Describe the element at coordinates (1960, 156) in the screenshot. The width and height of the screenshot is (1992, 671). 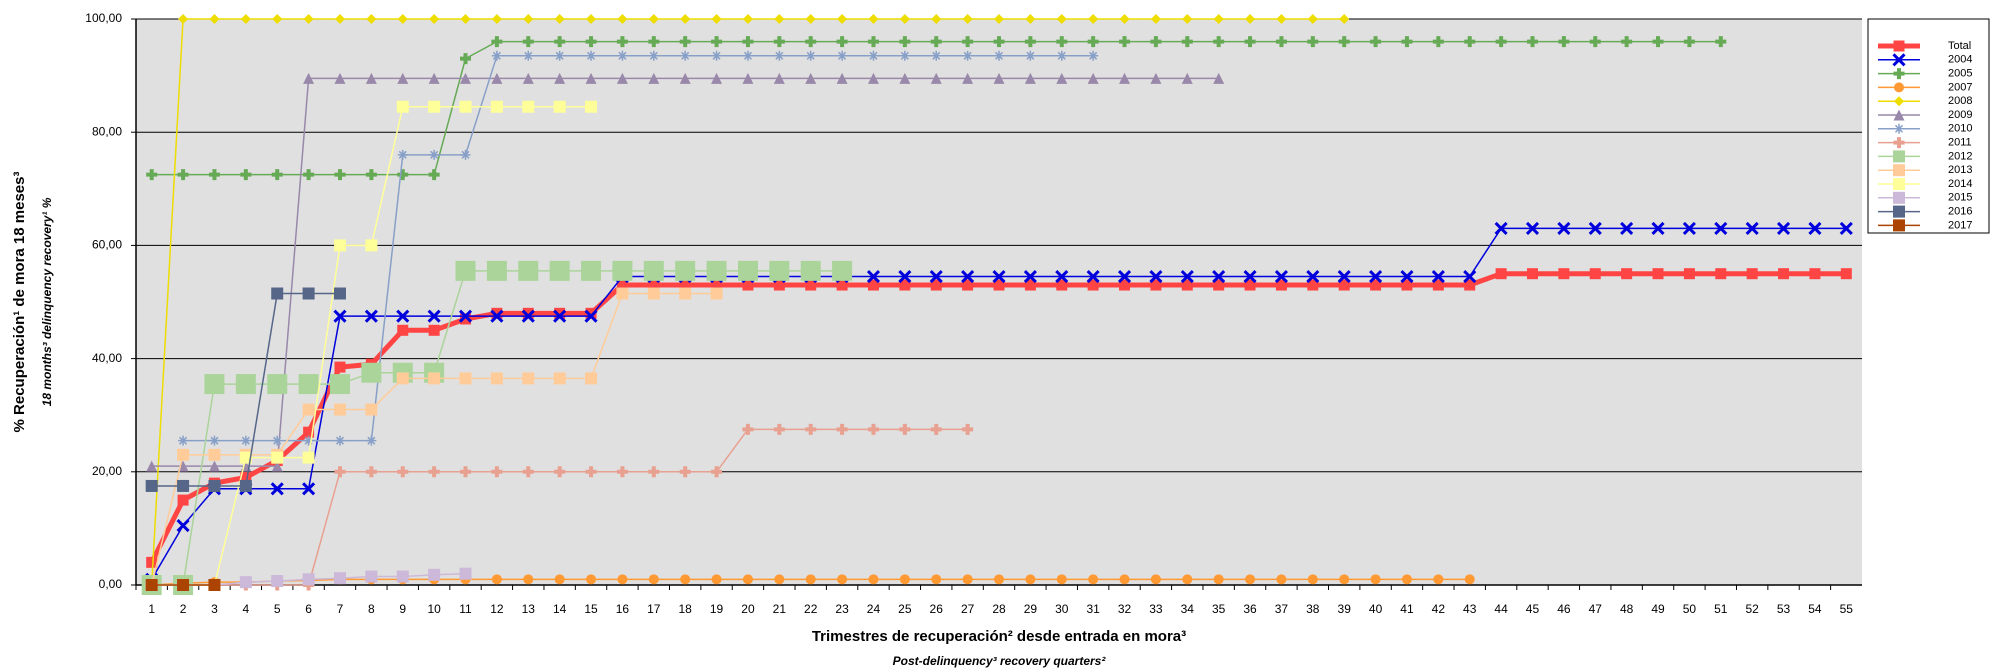
I see `legend-label: 2012` at that location.